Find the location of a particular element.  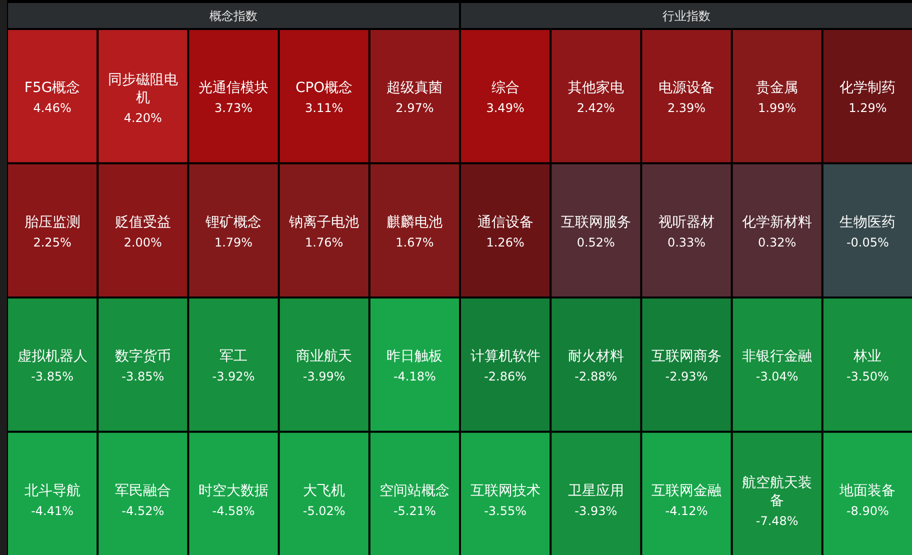

category-label: 贵金属 is located at coordinates (777, 88).